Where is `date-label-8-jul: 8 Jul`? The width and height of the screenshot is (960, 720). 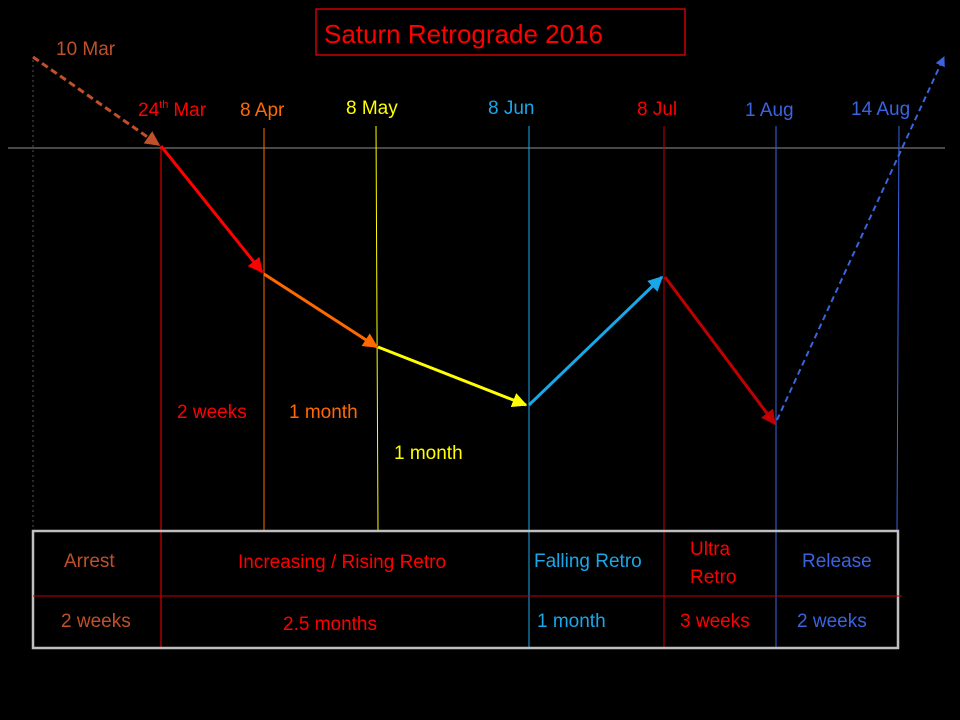
date-label-8-jul: 8 Jul is located at coordinates (657, 109).